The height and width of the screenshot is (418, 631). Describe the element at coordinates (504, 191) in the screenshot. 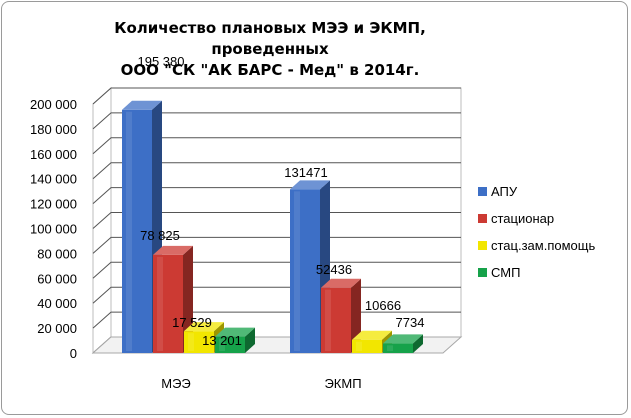

I see `legend-label: АПУ` at that location.